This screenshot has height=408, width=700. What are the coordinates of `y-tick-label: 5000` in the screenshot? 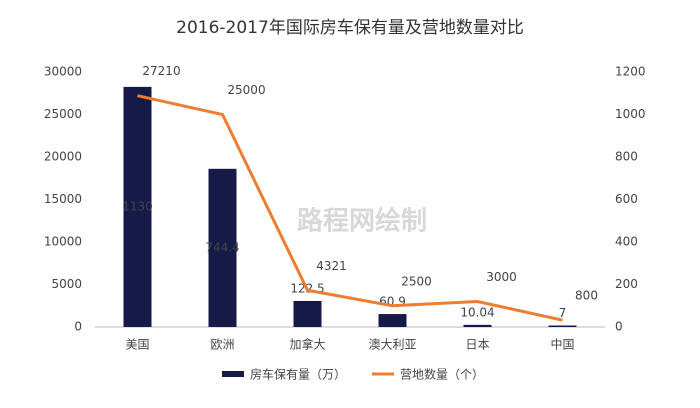 It's located at (66, 284).